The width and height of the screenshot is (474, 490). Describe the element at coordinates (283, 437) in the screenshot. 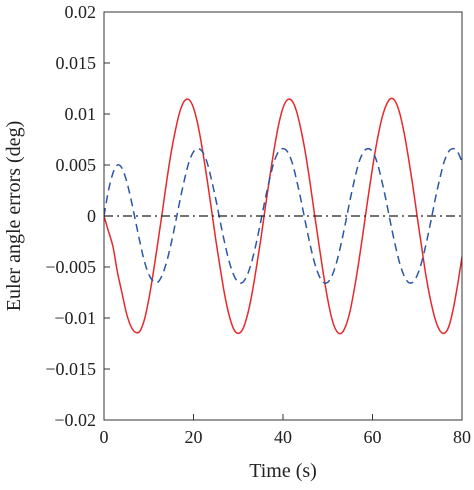

I see `x-tick-label: 40` at that location.